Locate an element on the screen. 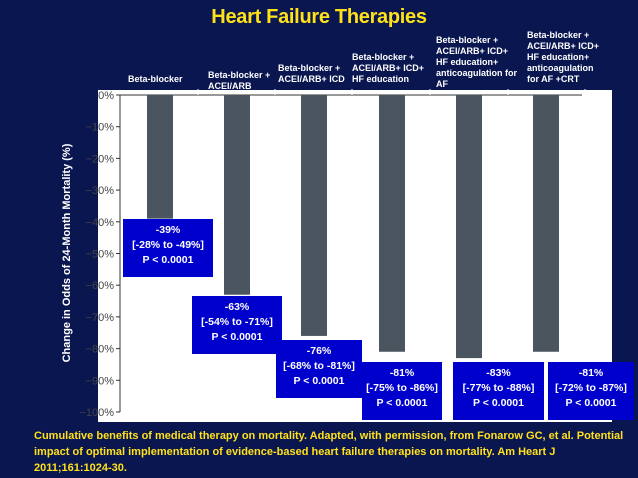  y-tick-label: 0% is located at coordinates (106, 96).